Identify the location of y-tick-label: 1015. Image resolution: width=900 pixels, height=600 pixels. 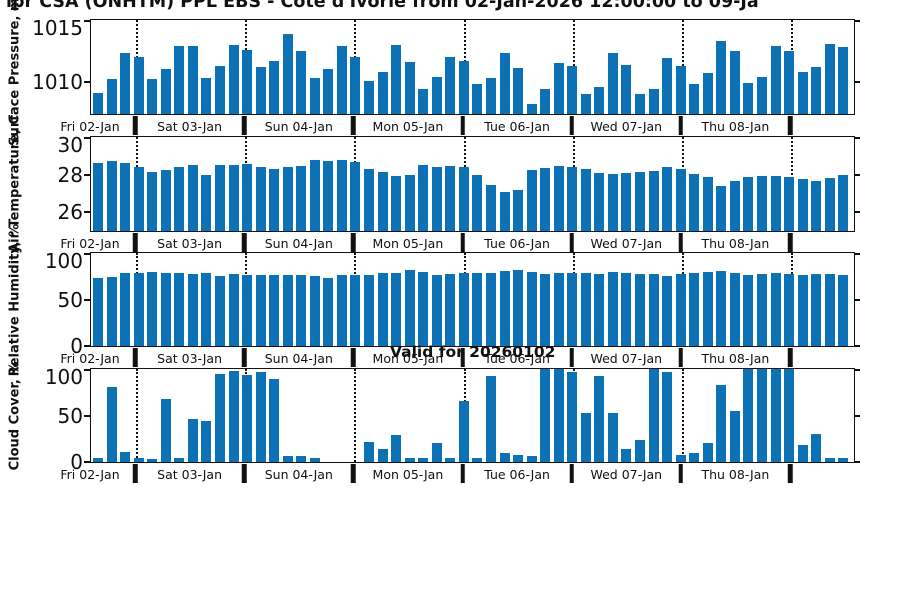
(57, 28).